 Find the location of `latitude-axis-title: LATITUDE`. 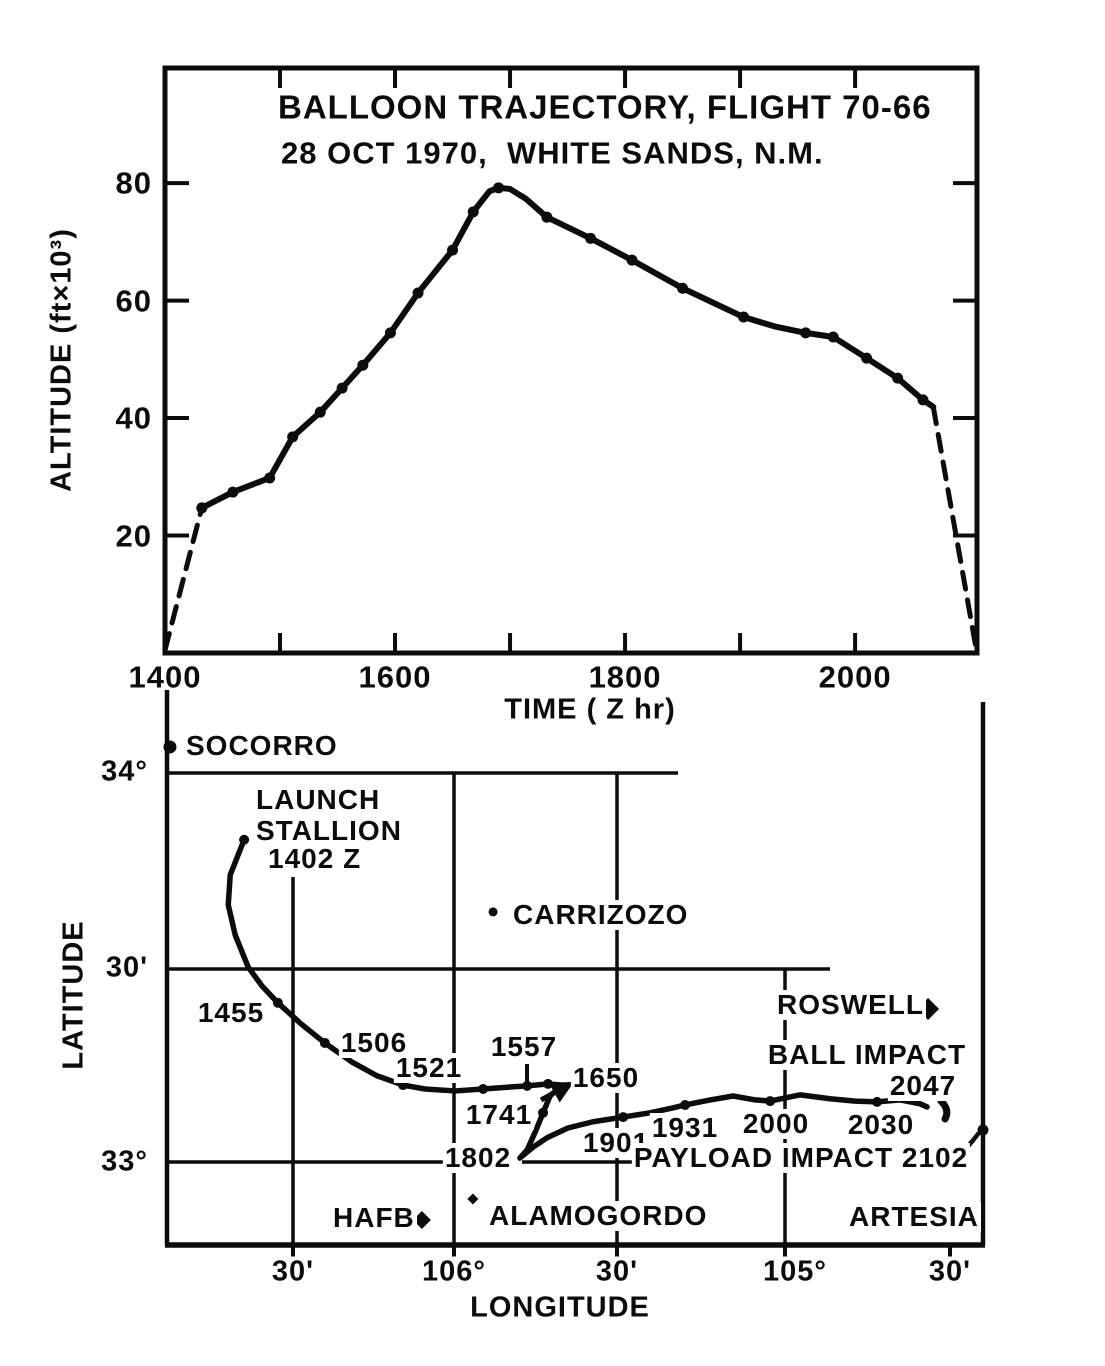

latitude-axis-title: LATITUDE is located at coordinates (73, 995).